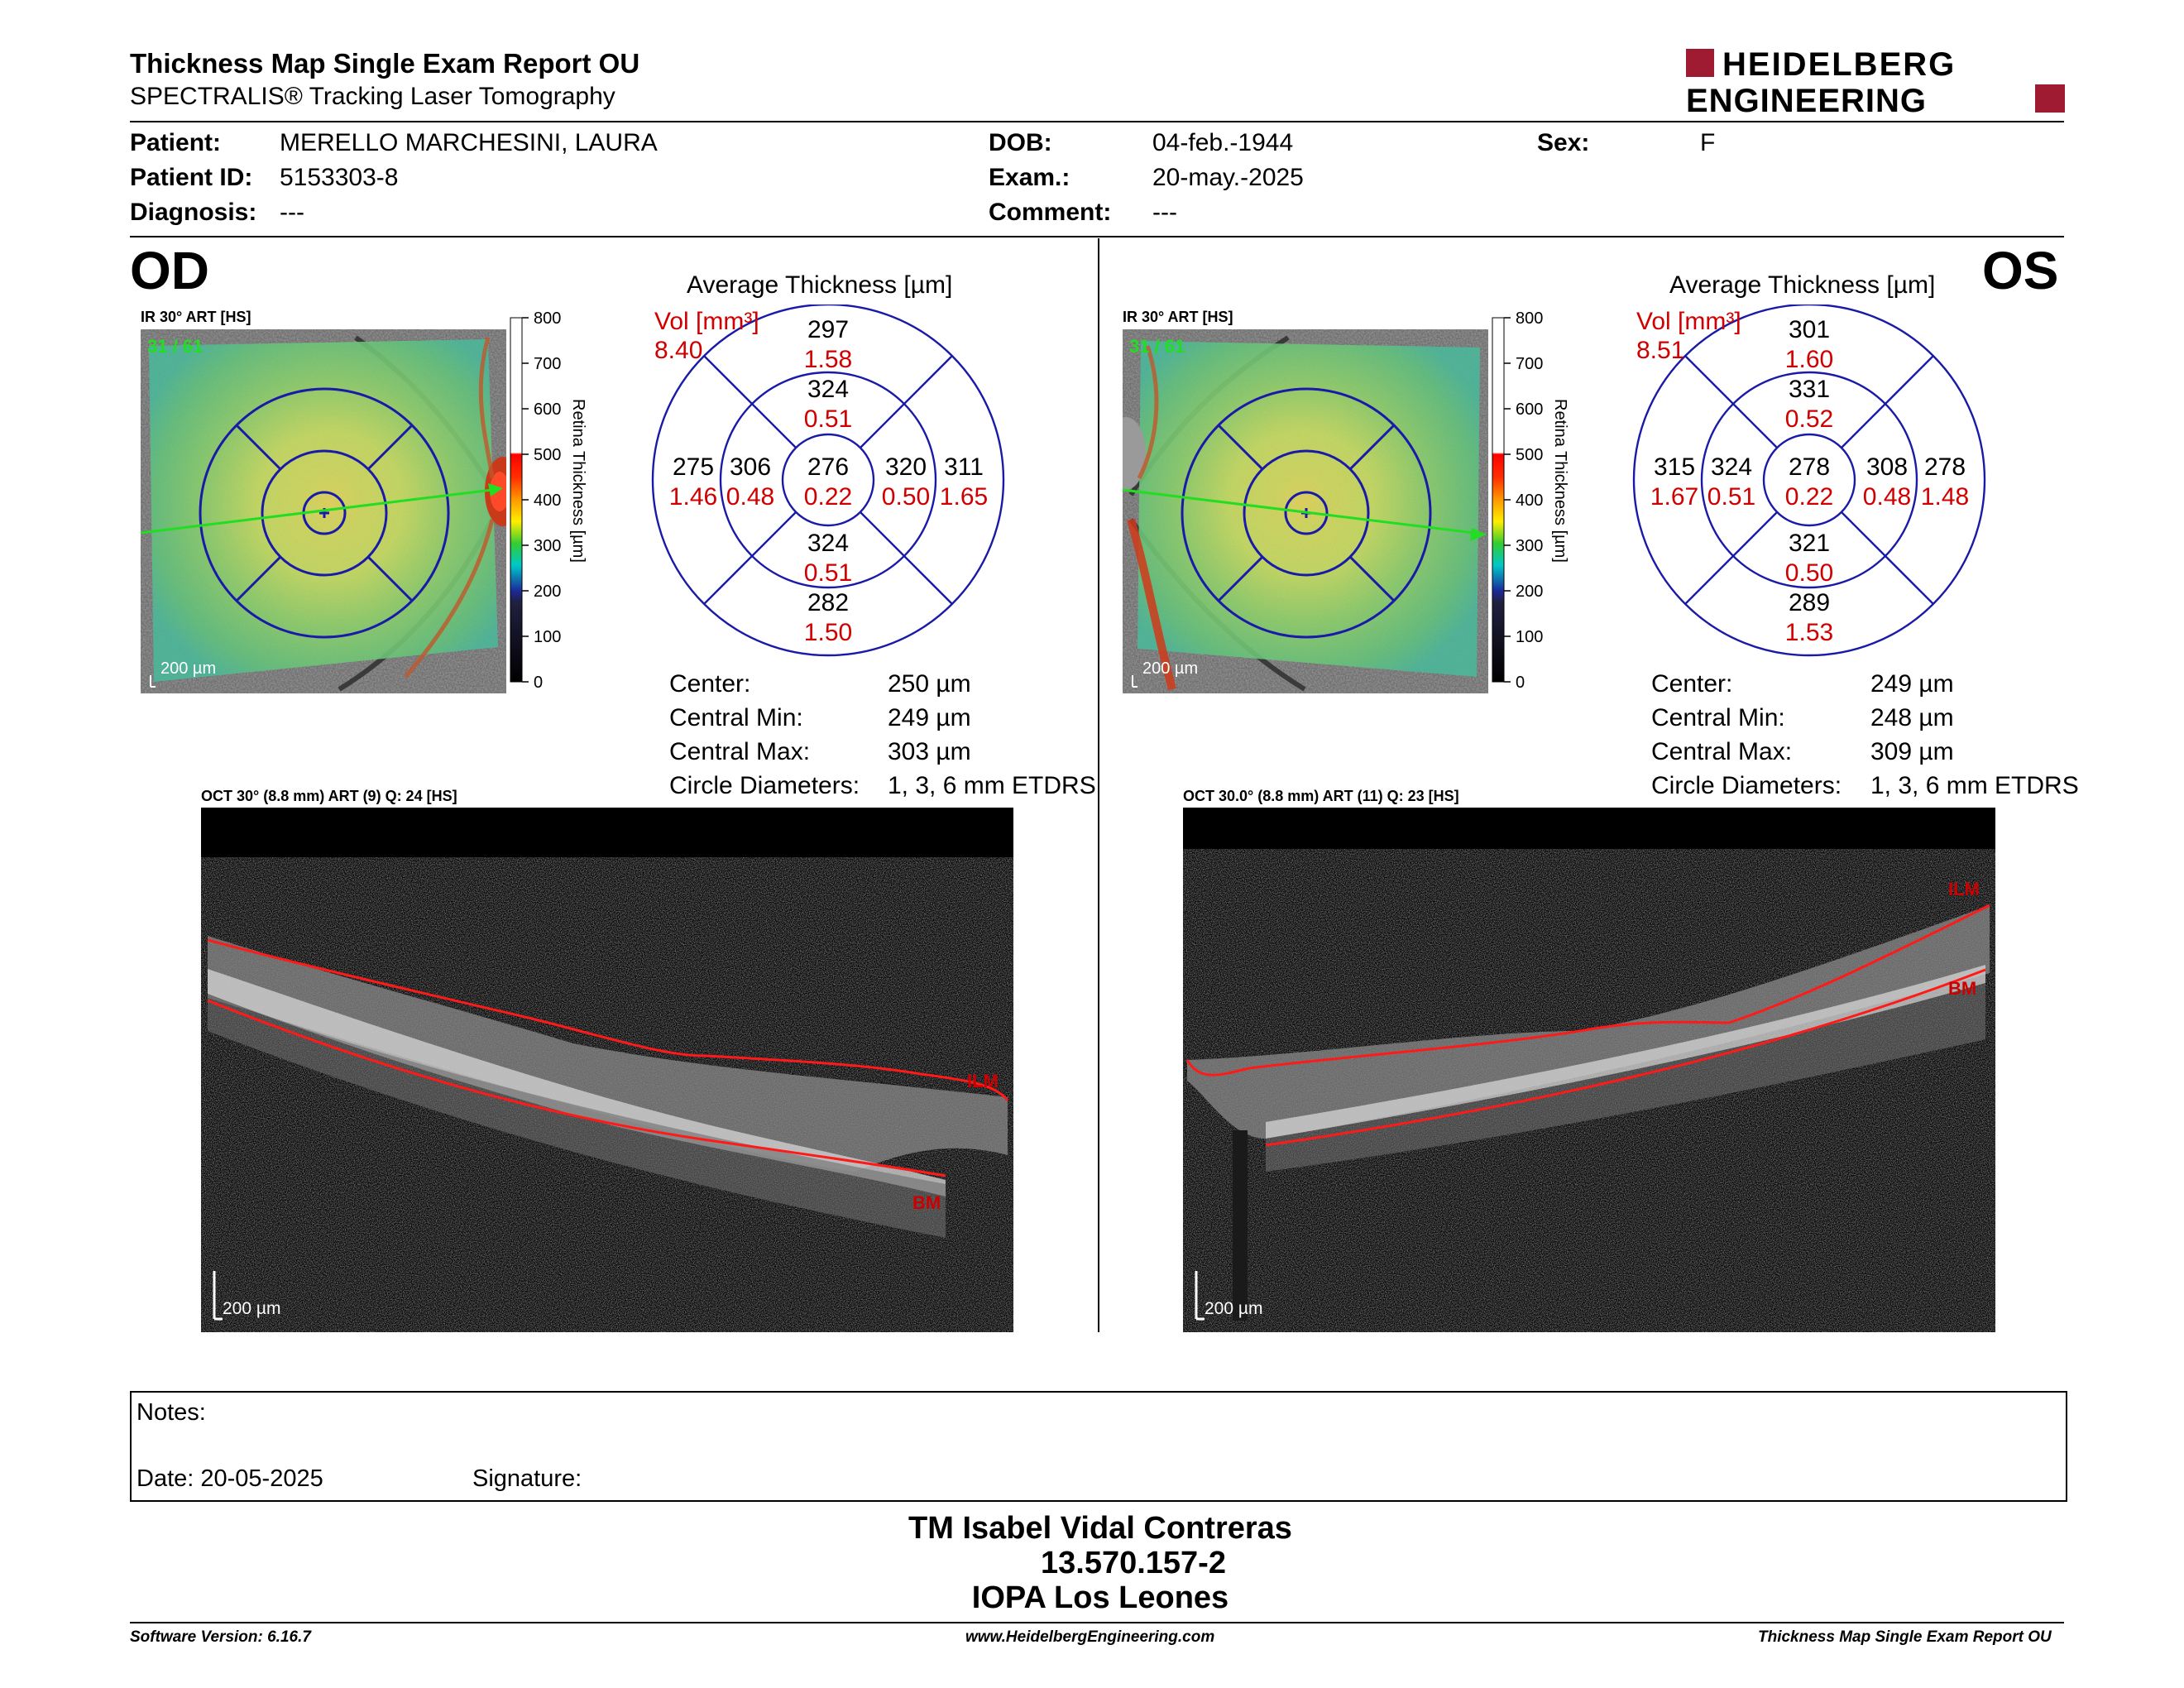  Describe the element at coordinates (964, 497) in the screenshot. I see `od-outer-nasal-vol: 1.65` at that location.